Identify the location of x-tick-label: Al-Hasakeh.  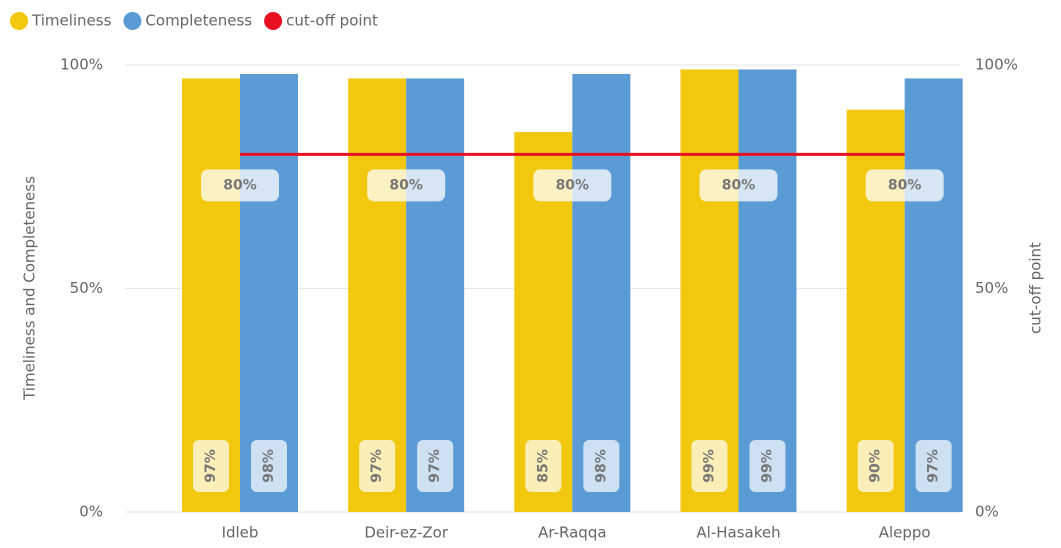
(738, 533).